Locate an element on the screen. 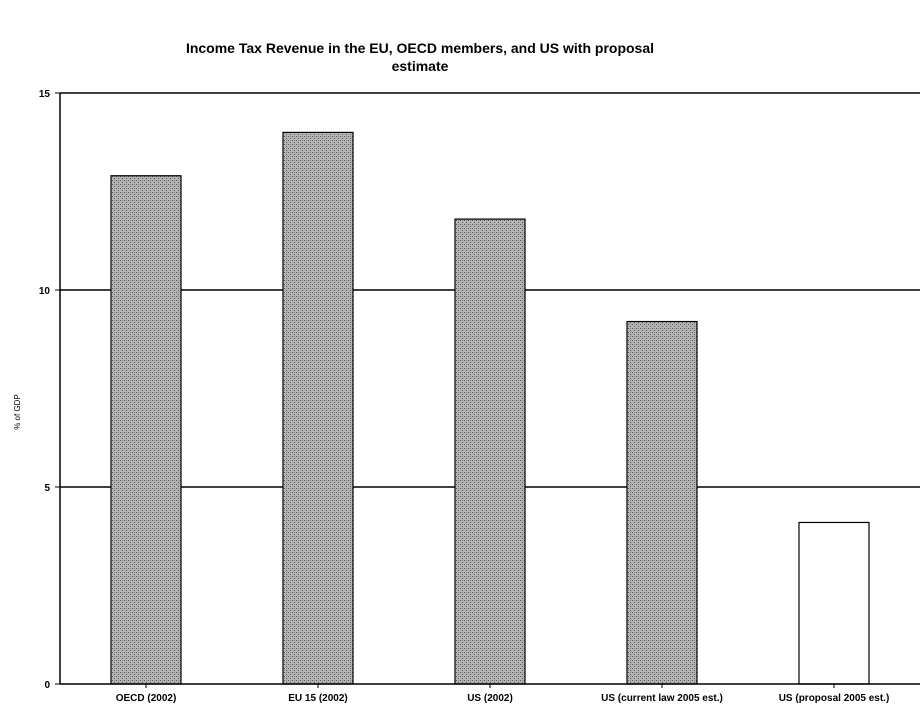 The height and width of the screenshot is (711, 920). y-axis-label: % of GDP is located at coordinates (17, 412).